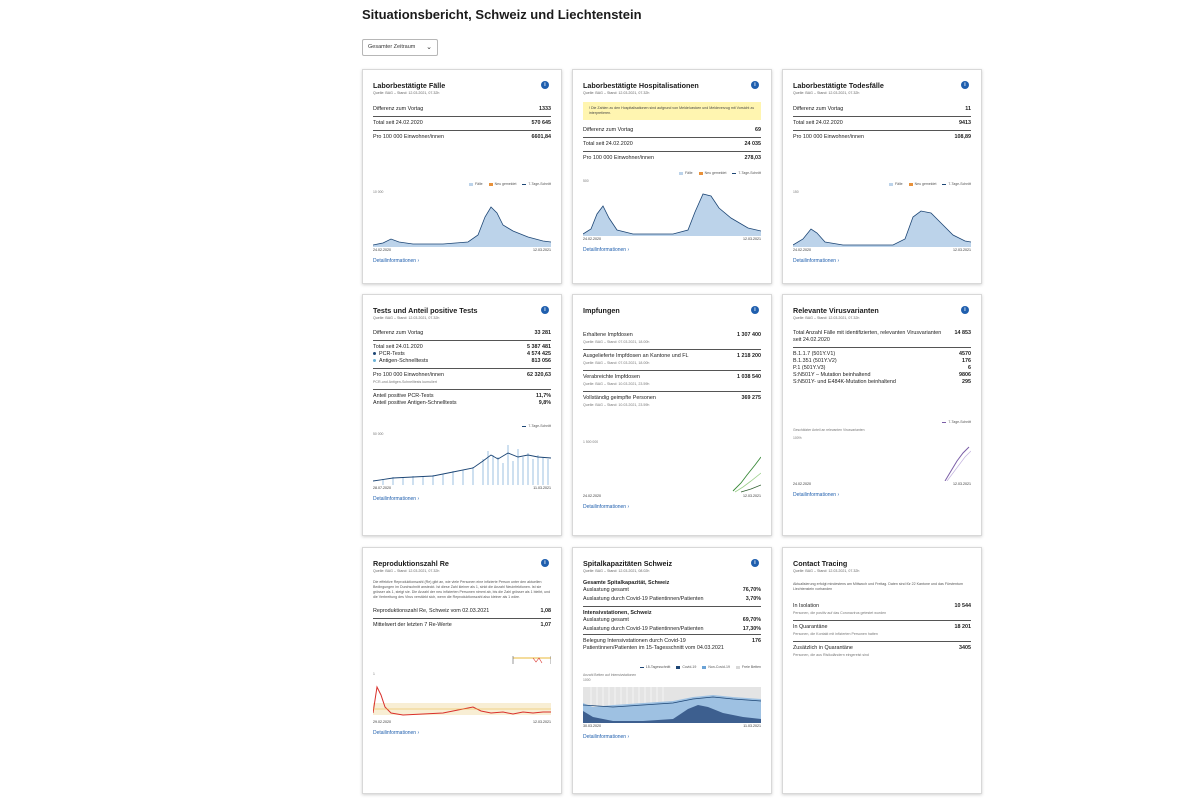  What do you see at coordinates (672, 620) in the screenshot?
I see `stat-row: Auslastung gesamt 69,70%` at bounding box center [672, 620].